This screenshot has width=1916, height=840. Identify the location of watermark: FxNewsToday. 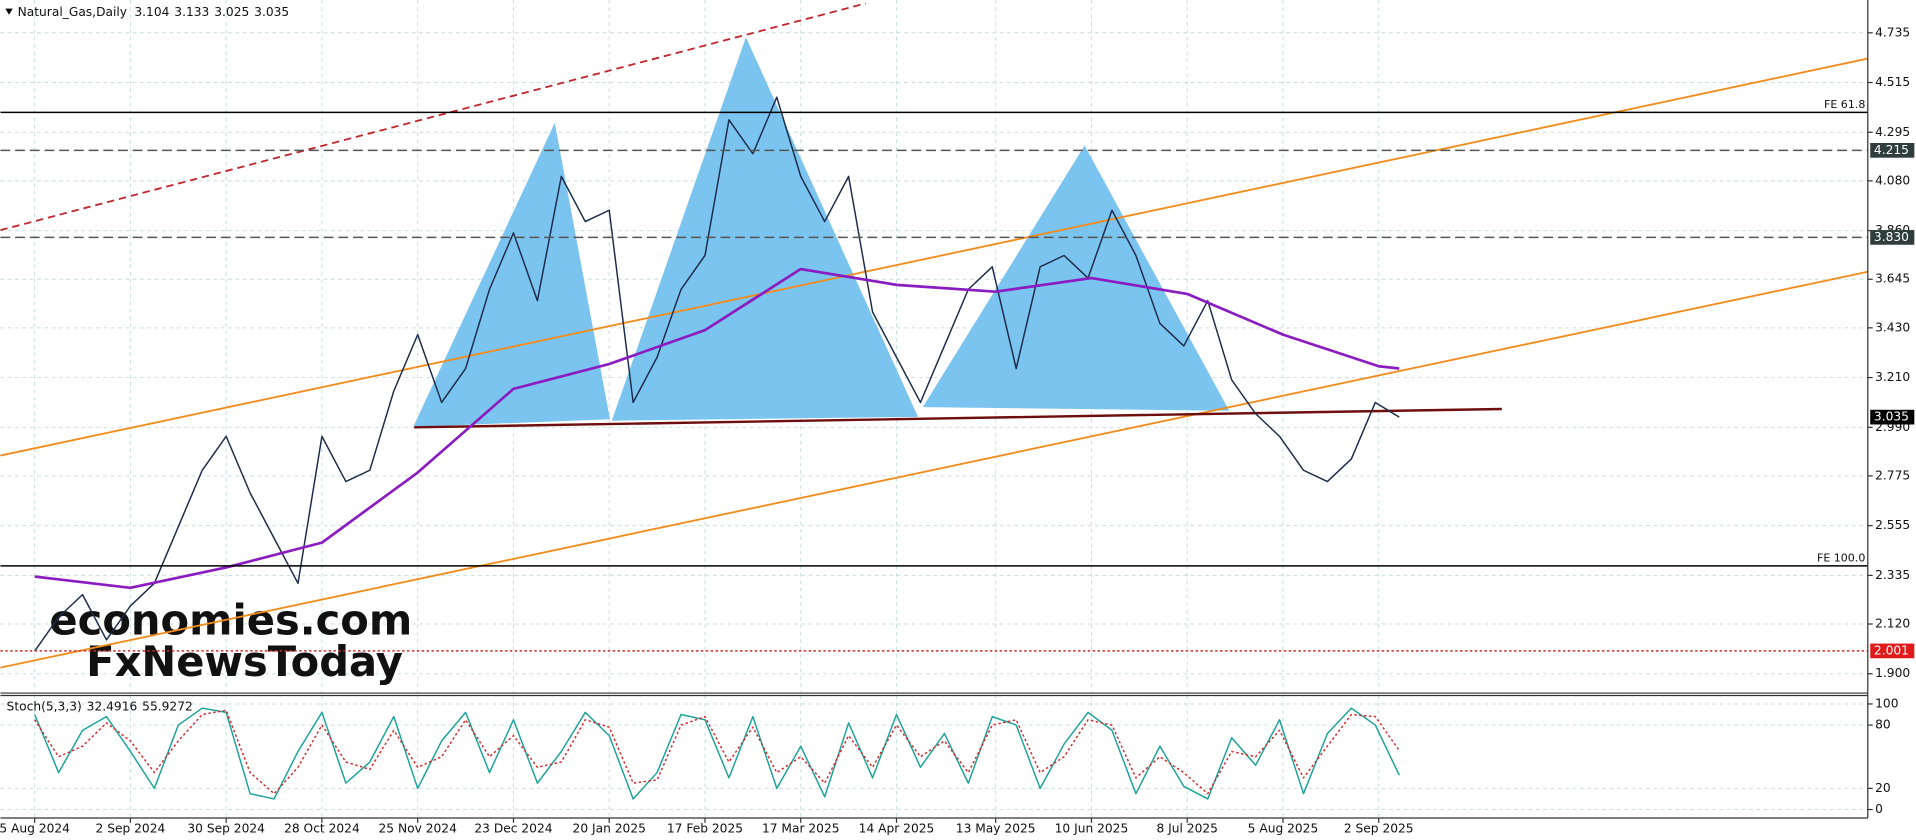
(244, 661).